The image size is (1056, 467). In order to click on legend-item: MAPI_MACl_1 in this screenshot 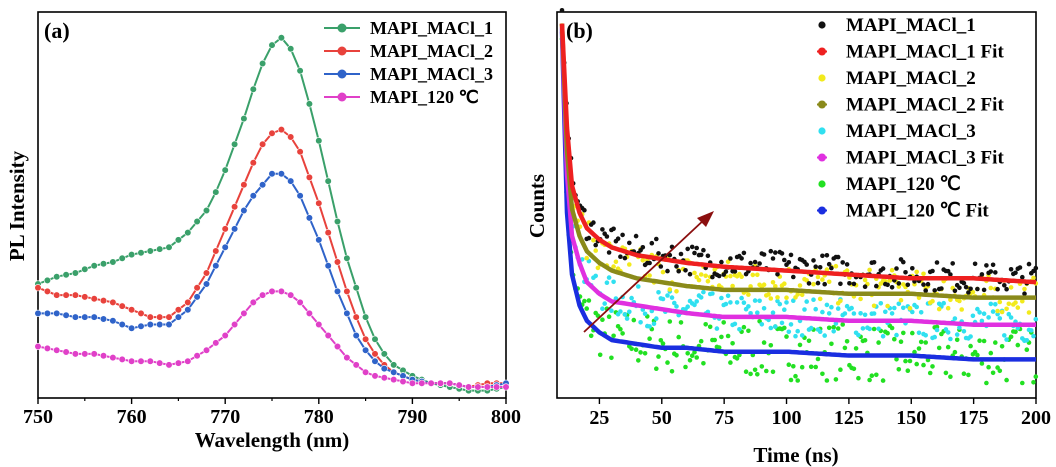, I will do `click(408, 28)`.